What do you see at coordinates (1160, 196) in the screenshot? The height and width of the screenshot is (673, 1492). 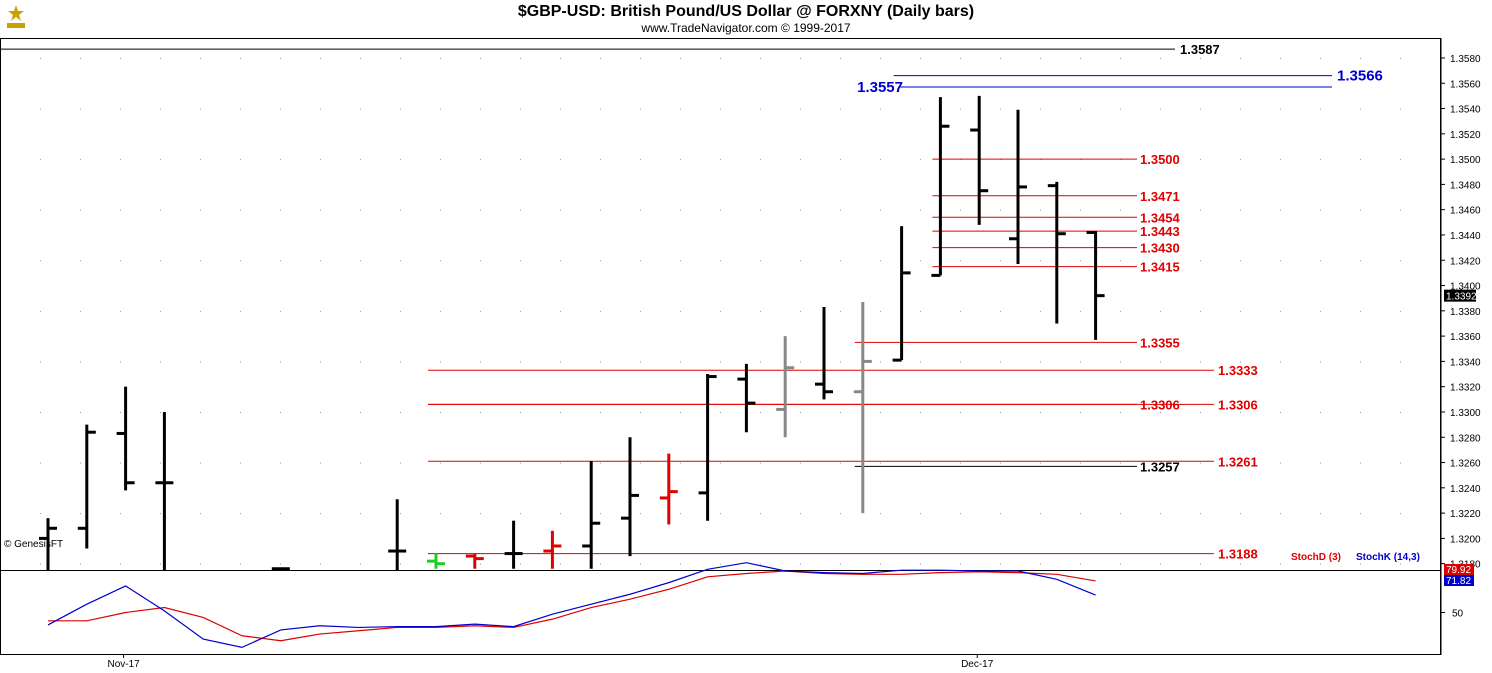 I see `level-label: 1.3471` at bounding box center [1160, 196].